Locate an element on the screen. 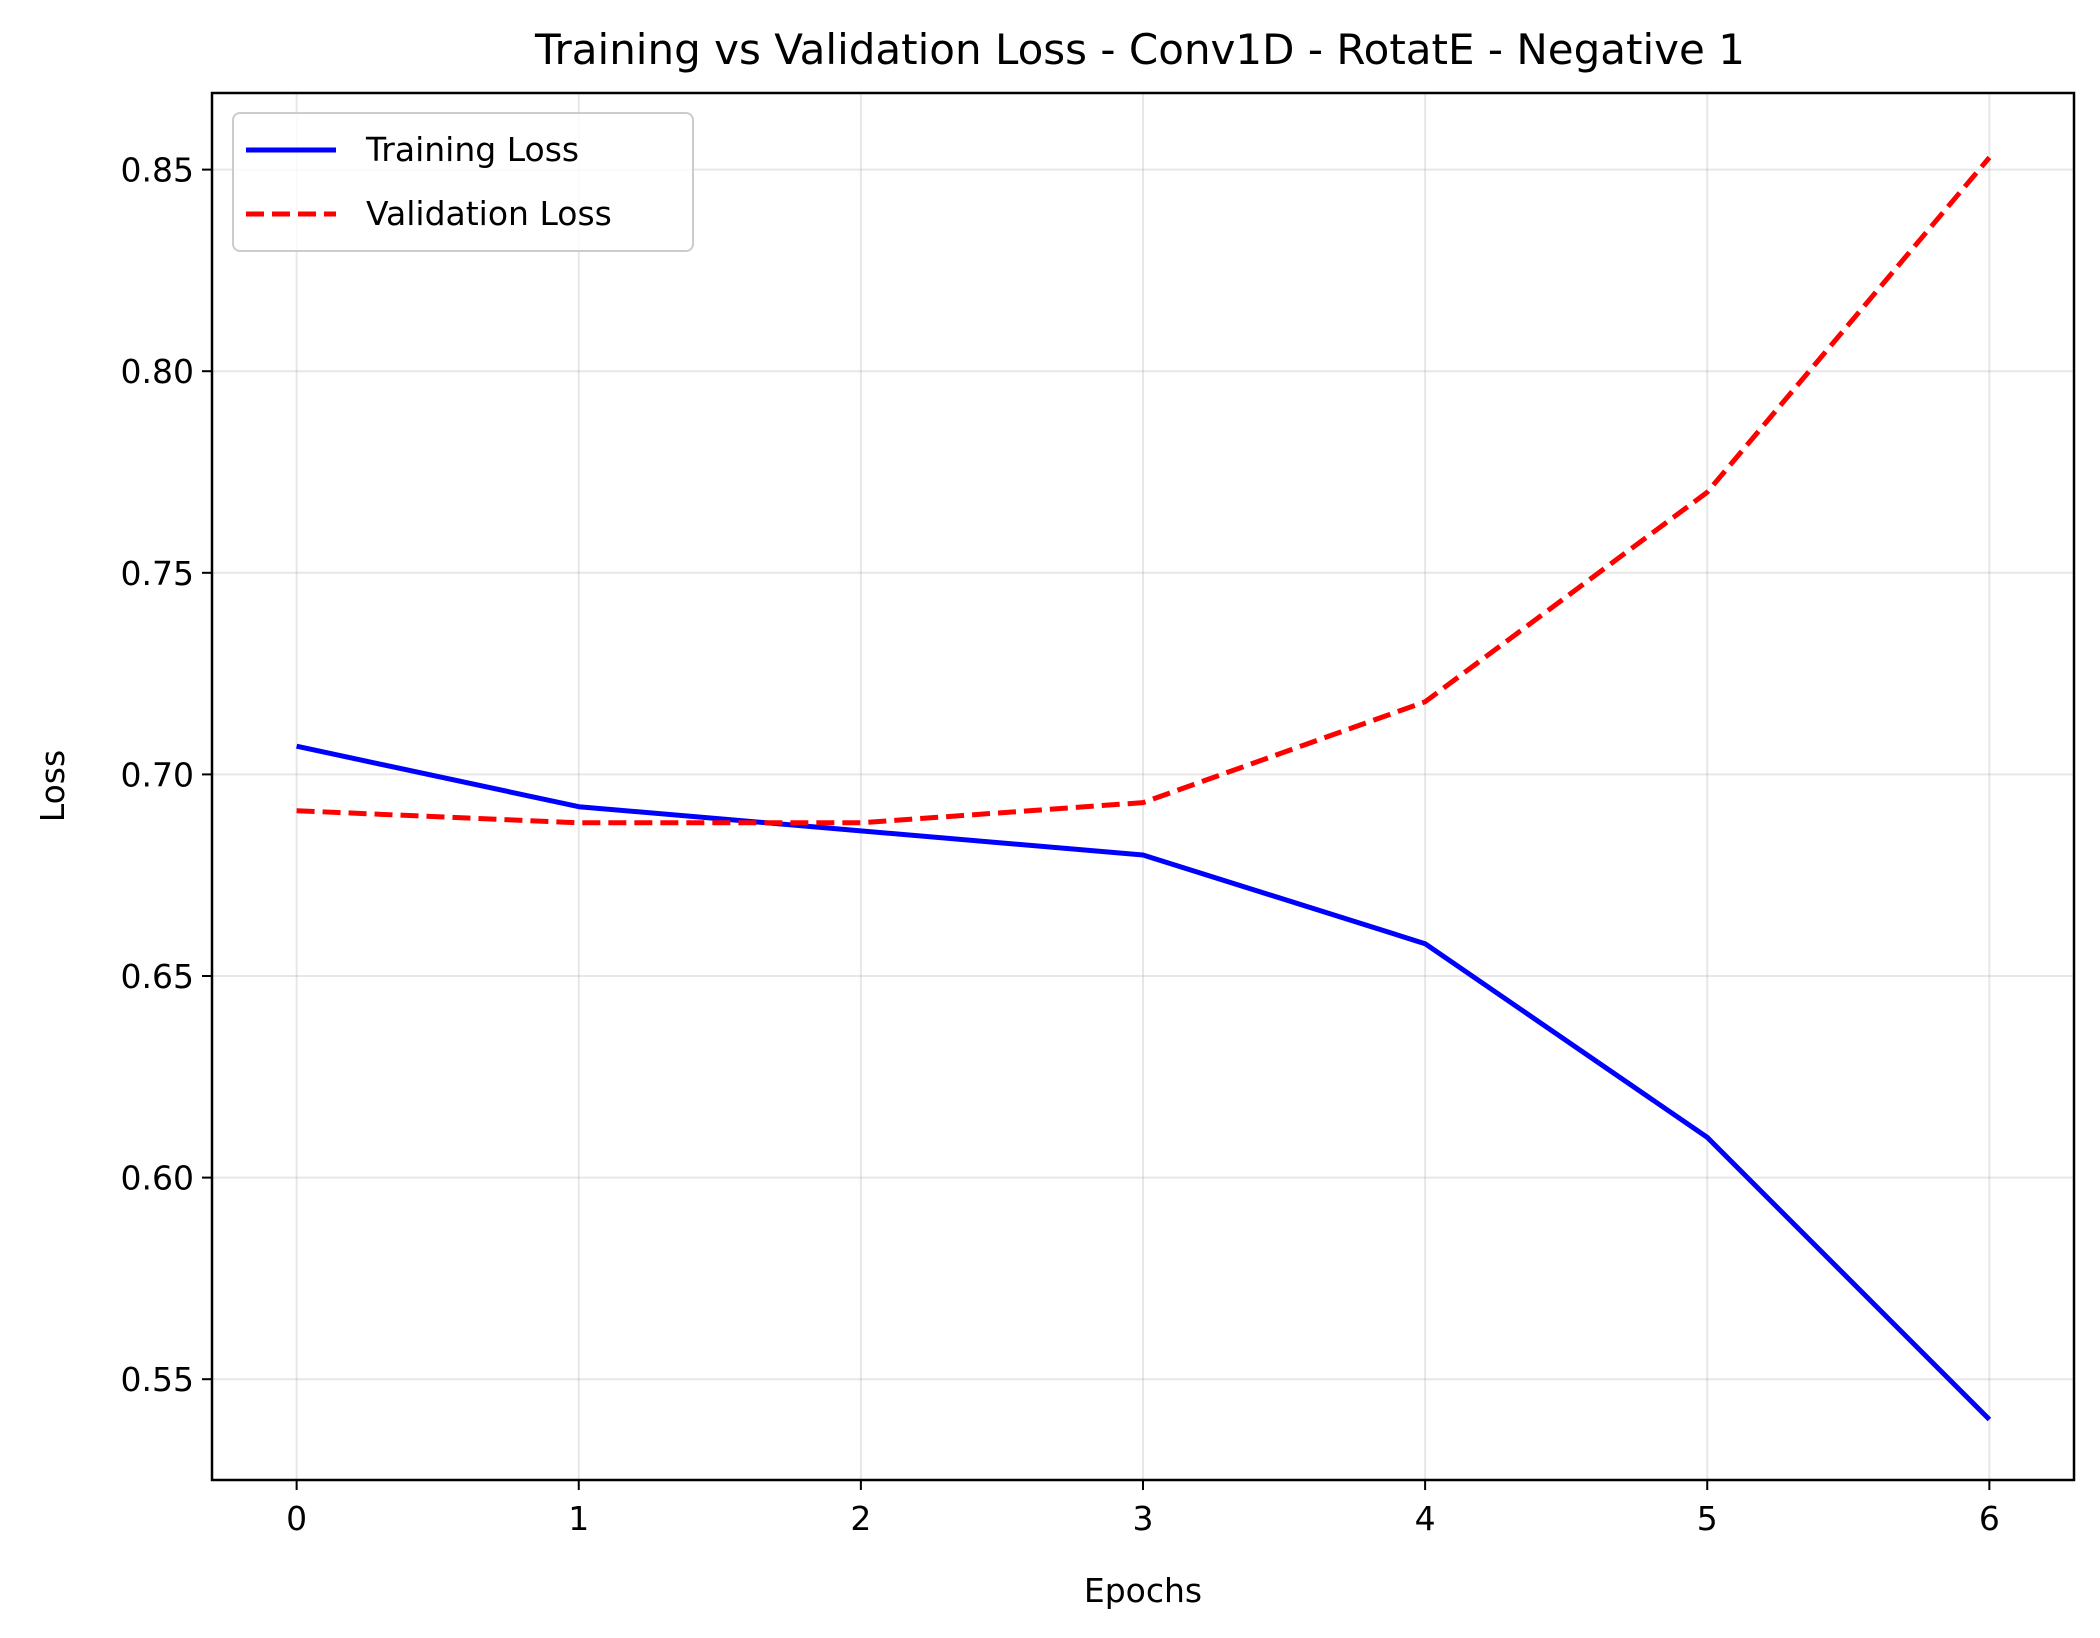 The image size is (2100, 1638). y-tick-label: 0.70 is located at coordinates (157, 774).